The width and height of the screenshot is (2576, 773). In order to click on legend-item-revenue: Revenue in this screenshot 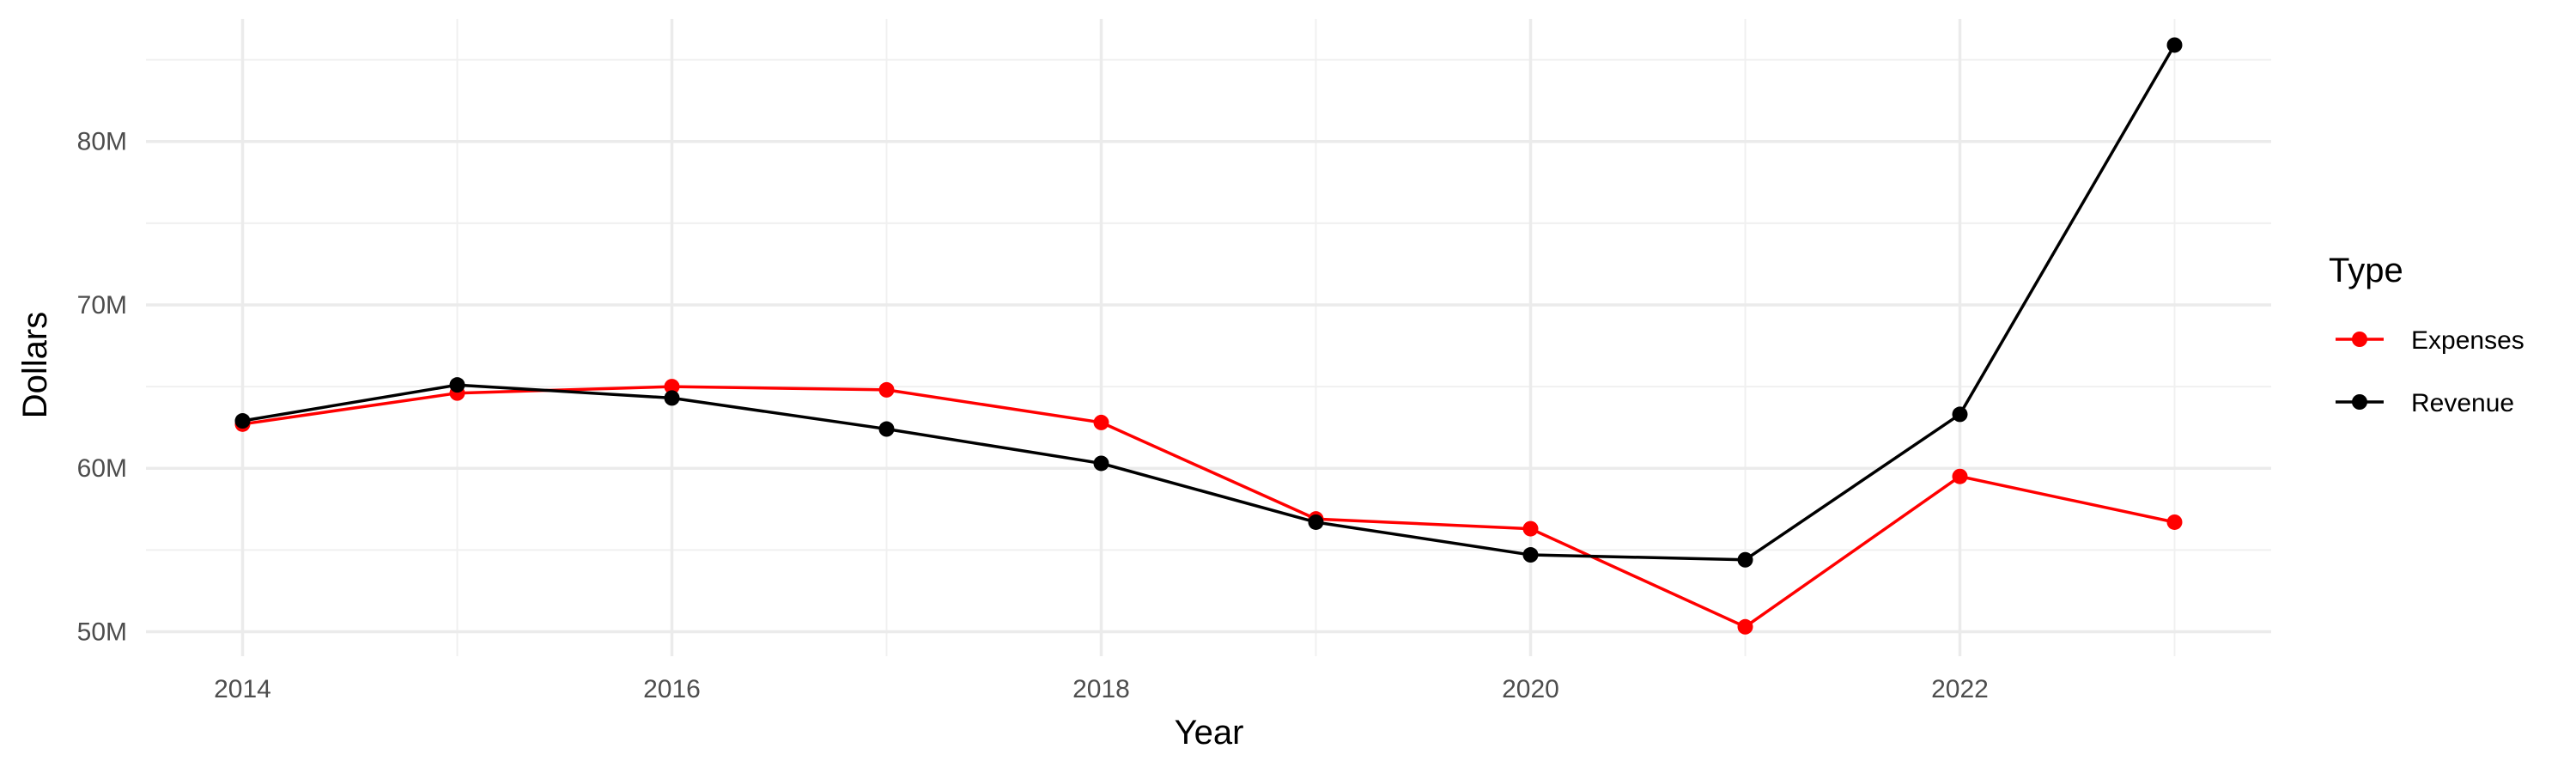, I will do `click(2425, 403)`.